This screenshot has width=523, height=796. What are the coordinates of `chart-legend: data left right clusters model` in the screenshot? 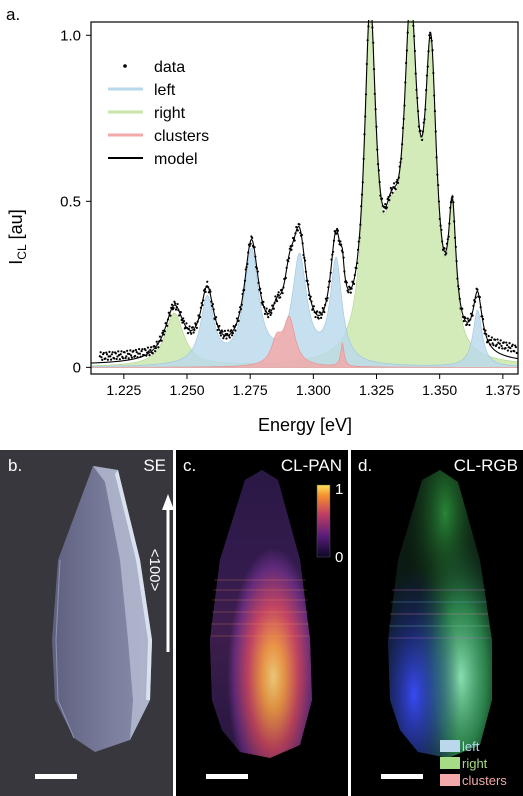 It's located at (158, 113).